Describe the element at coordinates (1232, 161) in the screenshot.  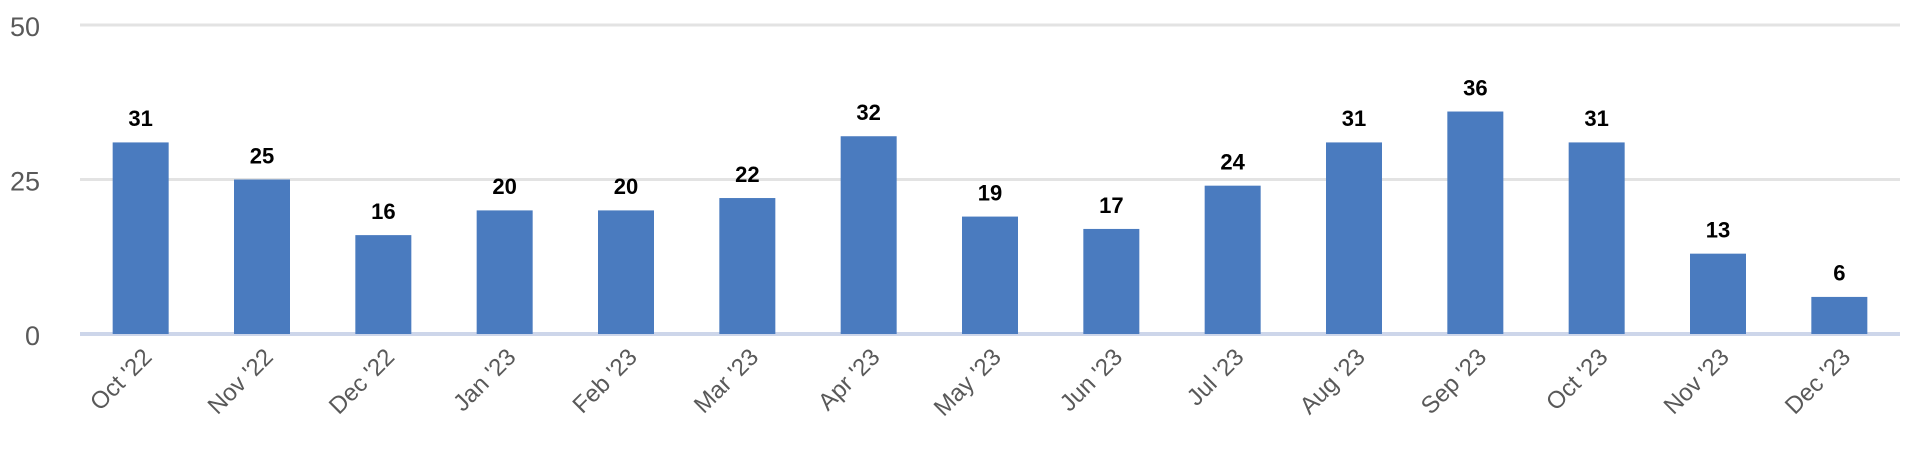
I see `value-label: 24` at that location.